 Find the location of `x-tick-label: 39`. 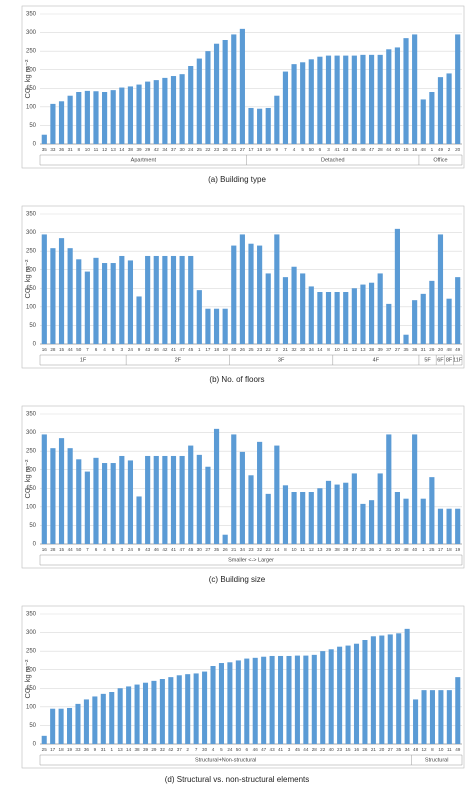

x-tick-label: 39 is located at coordinates (346, 549).